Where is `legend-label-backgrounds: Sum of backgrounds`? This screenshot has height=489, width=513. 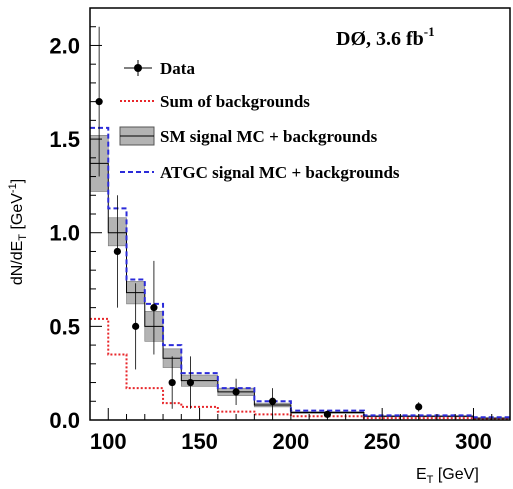
legend-label-backgrounds: Sum of backgrounds is located at coordinates (235, 101).